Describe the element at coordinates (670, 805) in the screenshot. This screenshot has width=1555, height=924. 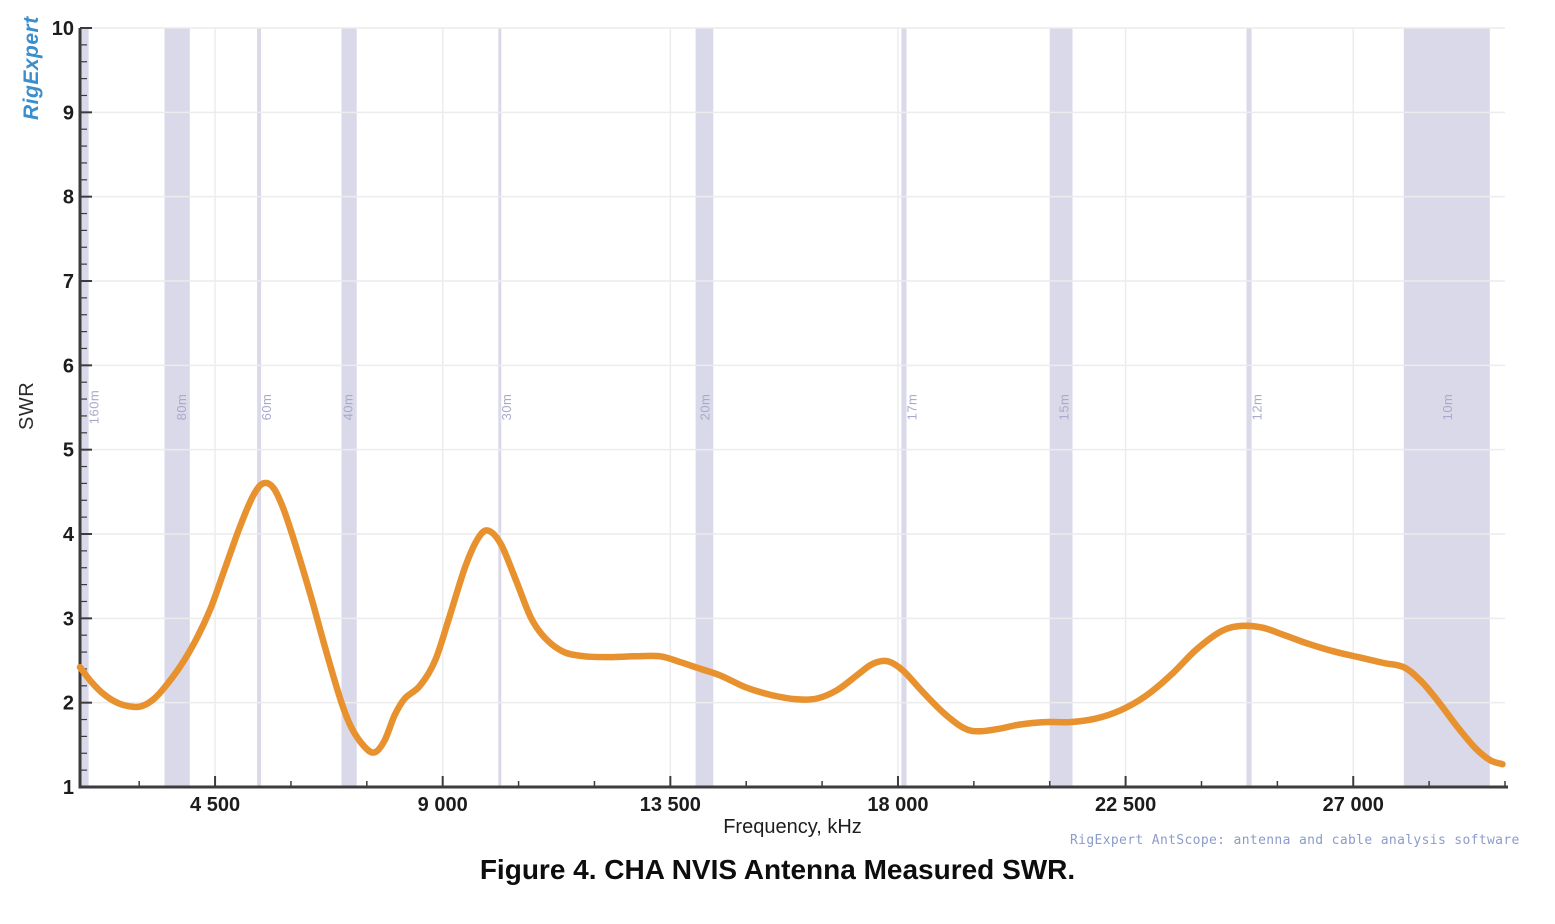
I see `x-tick-label: 13 500` at that location.